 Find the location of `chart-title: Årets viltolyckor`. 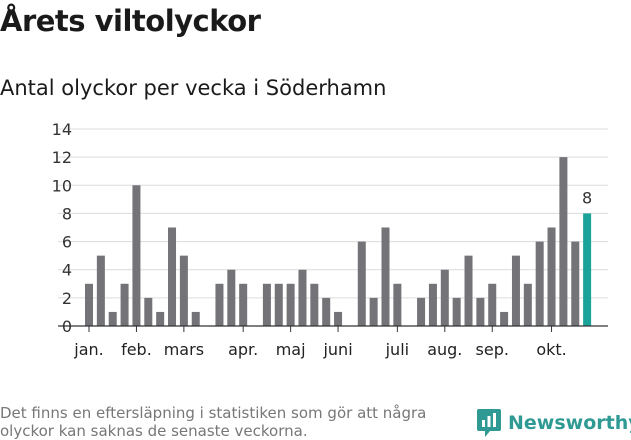

chart-title: Årets viltolyckor is located at coordinates (130, 21).